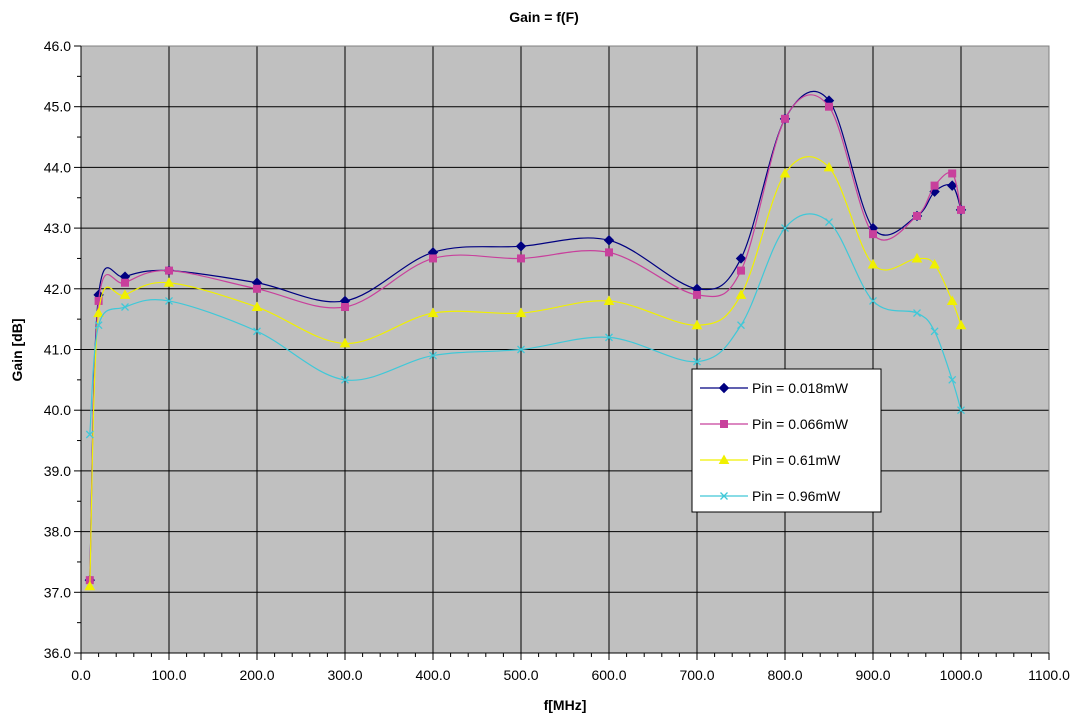 This screenshot has height=719, width=1078. Describe the element at coordinates (796, 496) in the screenshot. I see `legend-label: Pin = 0.96mW` at that location.